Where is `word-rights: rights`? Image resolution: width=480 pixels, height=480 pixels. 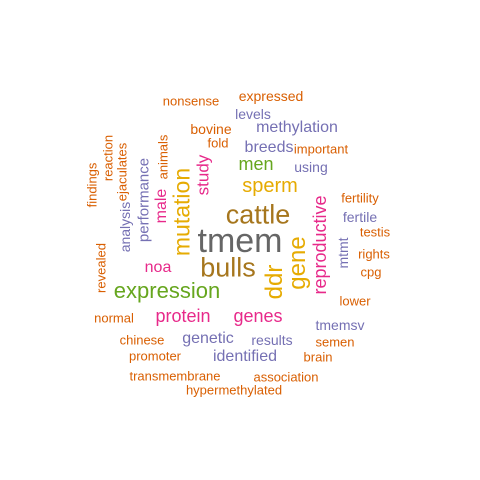
word-rights: rights is located at coordinates (374, 254).